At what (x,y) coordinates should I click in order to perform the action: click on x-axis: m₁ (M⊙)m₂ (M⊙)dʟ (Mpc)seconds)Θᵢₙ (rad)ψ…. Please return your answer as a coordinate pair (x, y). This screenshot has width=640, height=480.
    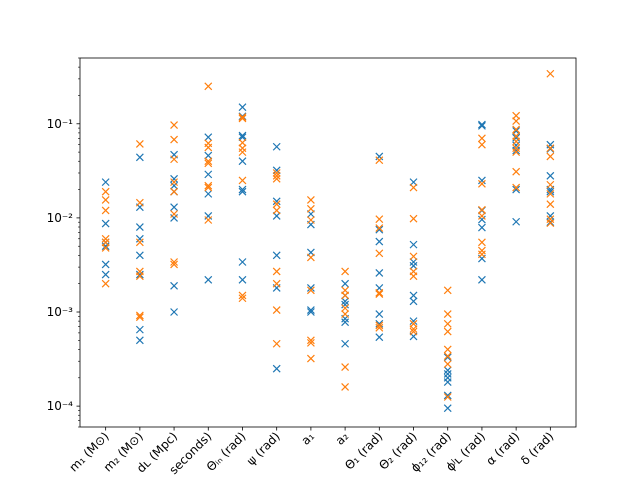
    Looking at the image, I should click on (311, 452).